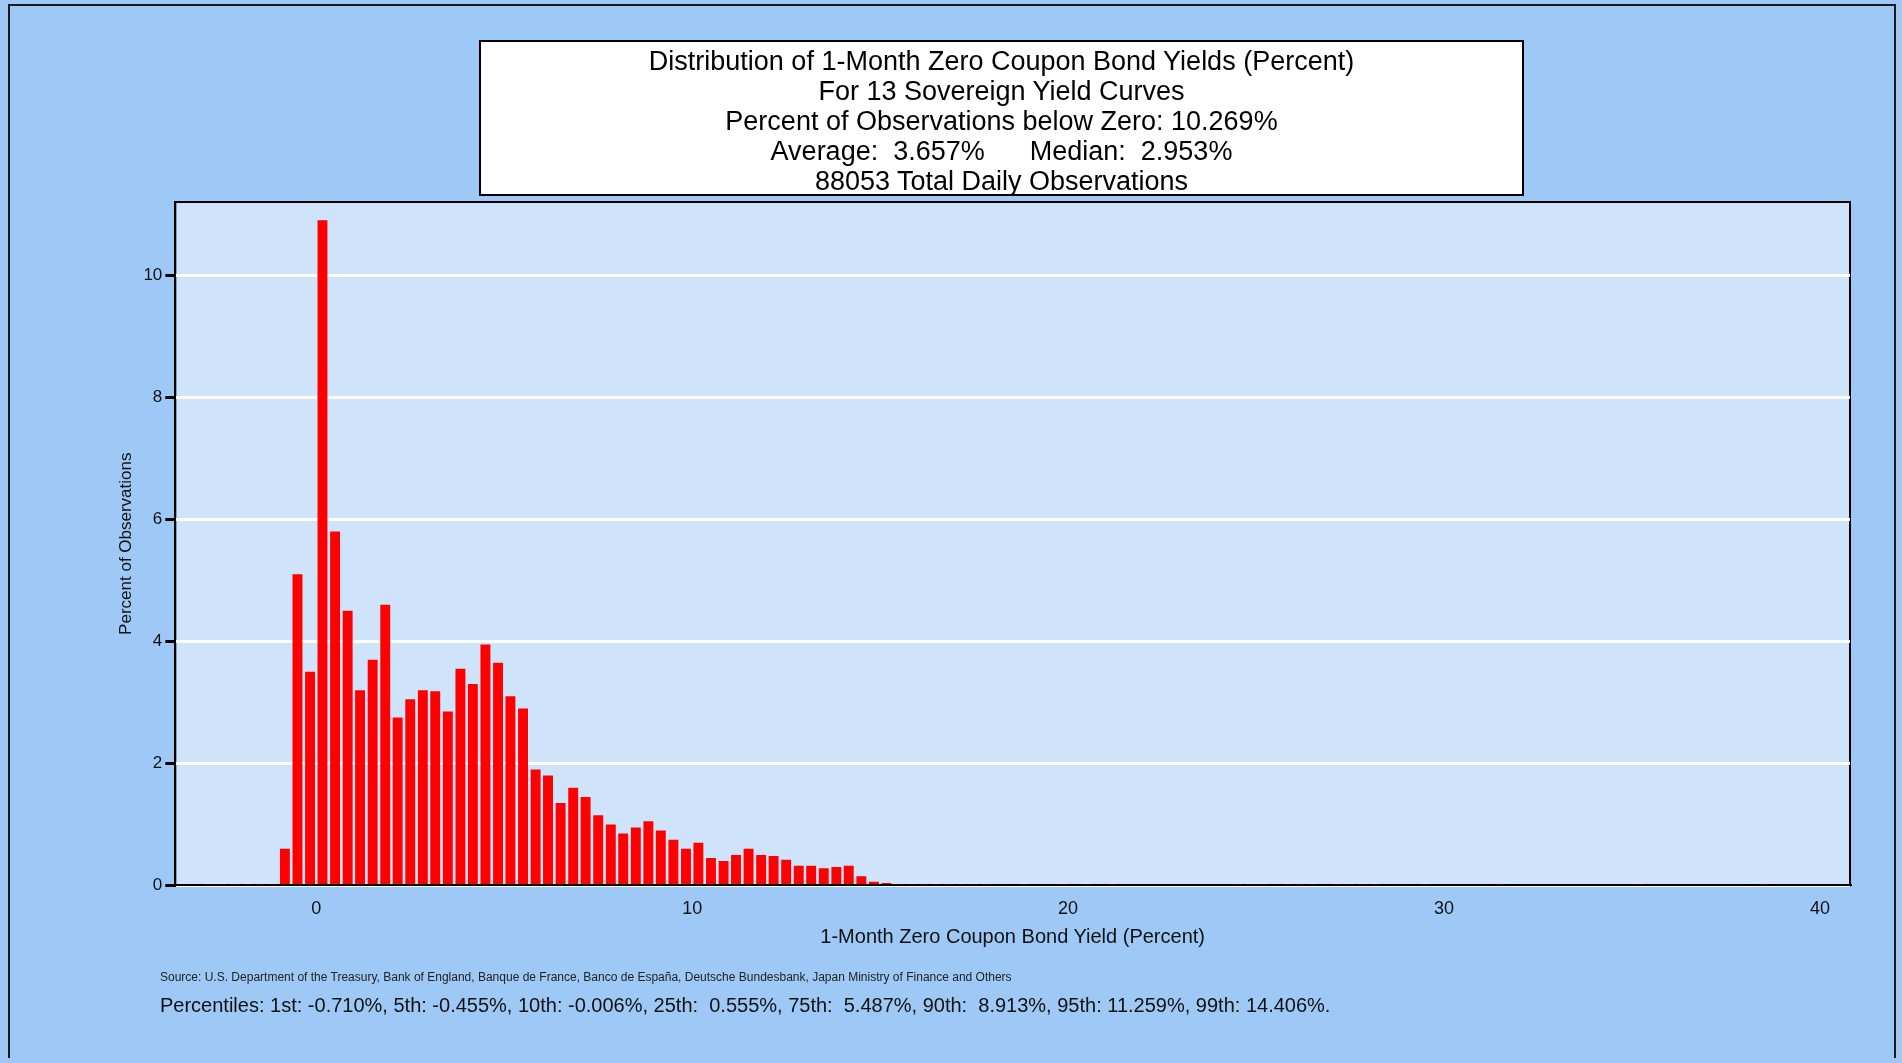 This screenshot has width=1902, height=1063. What do you see at coordinates (1012, 935) in the screenshot?
I see `x-axis-title: 1-Month Zero Coupon Bond Yield (Percent)` at bounding box center [1012, 935].